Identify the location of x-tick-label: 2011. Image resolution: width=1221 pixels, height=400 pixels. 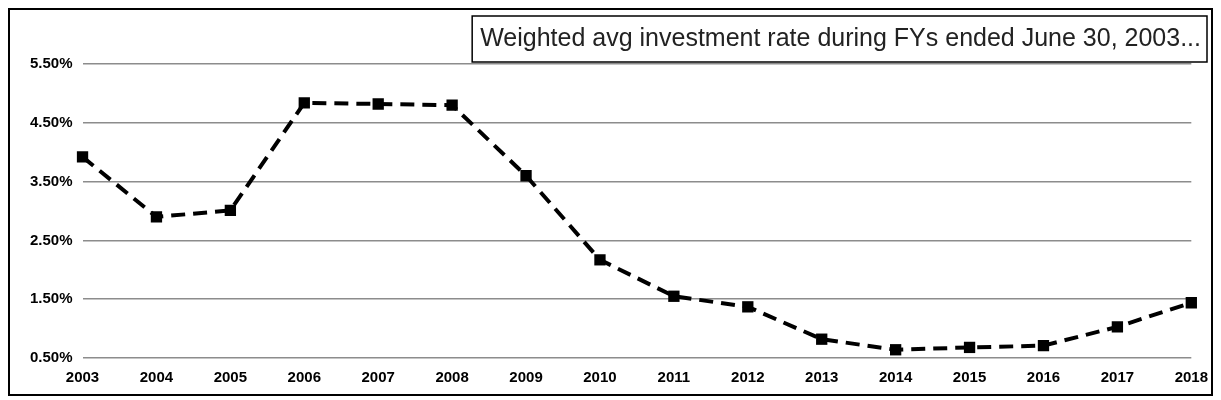
(674, 377).